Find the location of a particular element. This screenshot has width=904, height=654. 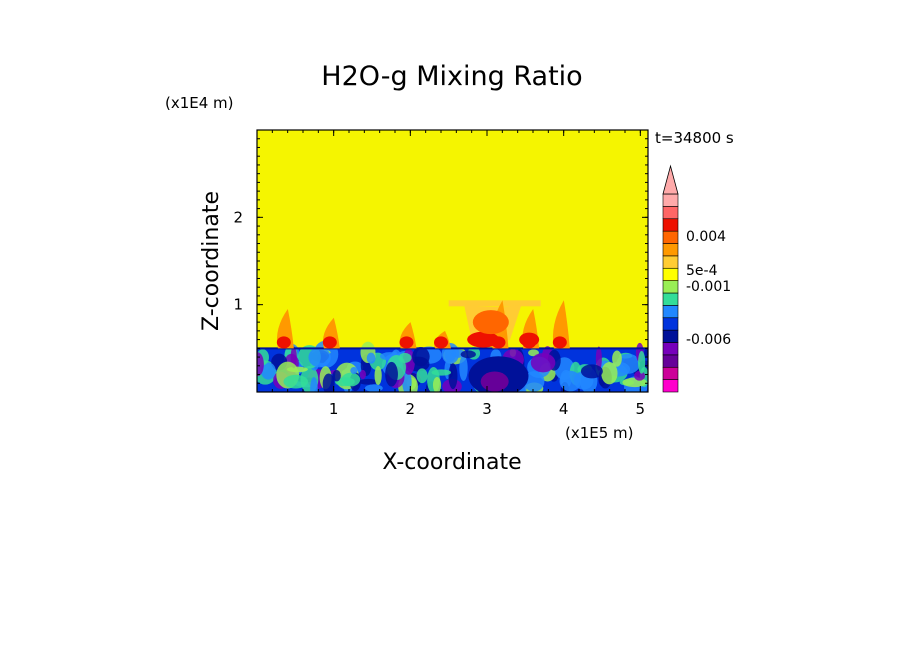

central-cell is located at coordinates (490, 322).